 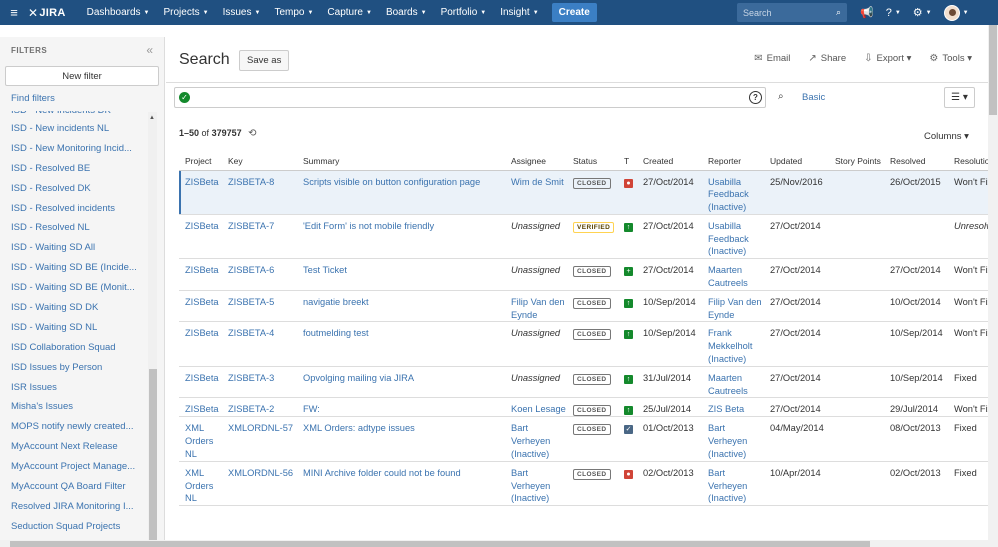 I want to click on nav-menu-insight: Insight ▼, so click(x=519, y=12).